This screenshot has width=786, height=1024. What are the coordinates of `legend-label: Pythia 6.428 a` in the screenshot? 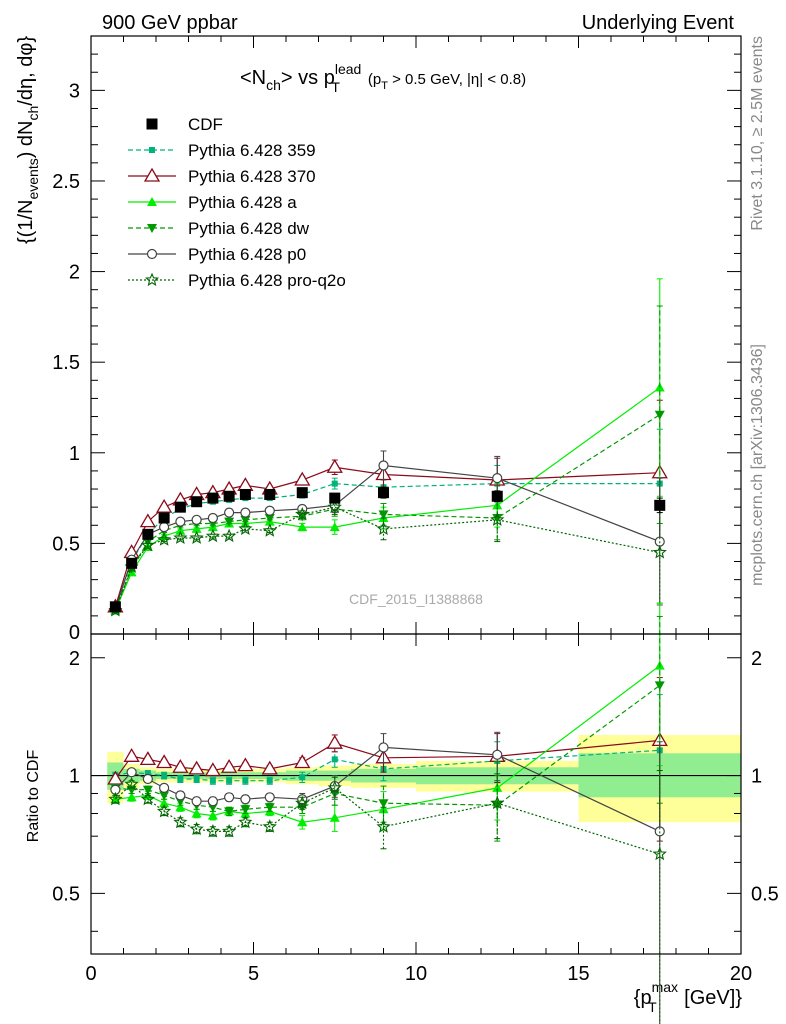 It's located at (242, 202).